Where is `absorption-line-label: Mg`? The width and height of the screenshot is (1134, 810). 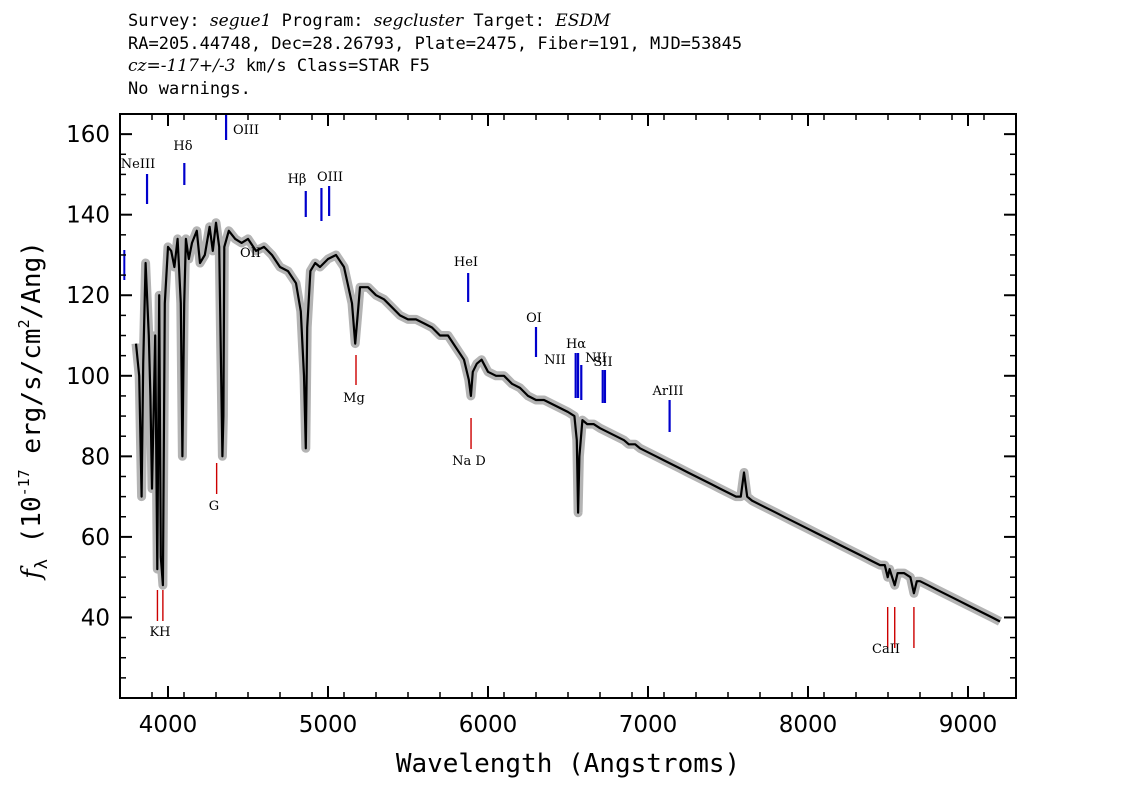 absorption-line-label: Mg is located at coordinates (354, 398).